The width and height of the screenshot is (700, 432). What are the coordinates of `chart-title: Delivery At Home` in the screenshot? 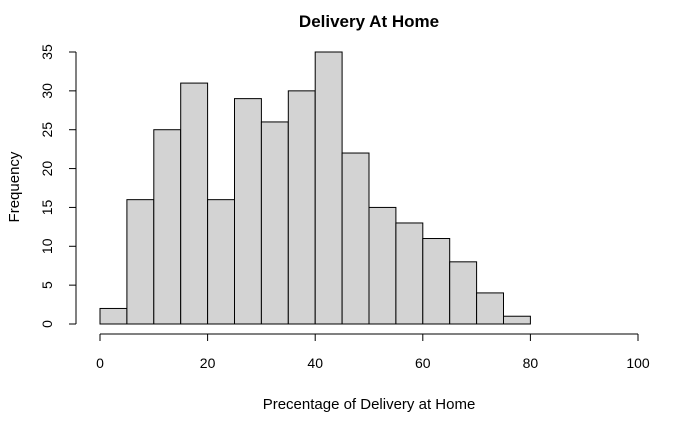 It's located at (369, 21).